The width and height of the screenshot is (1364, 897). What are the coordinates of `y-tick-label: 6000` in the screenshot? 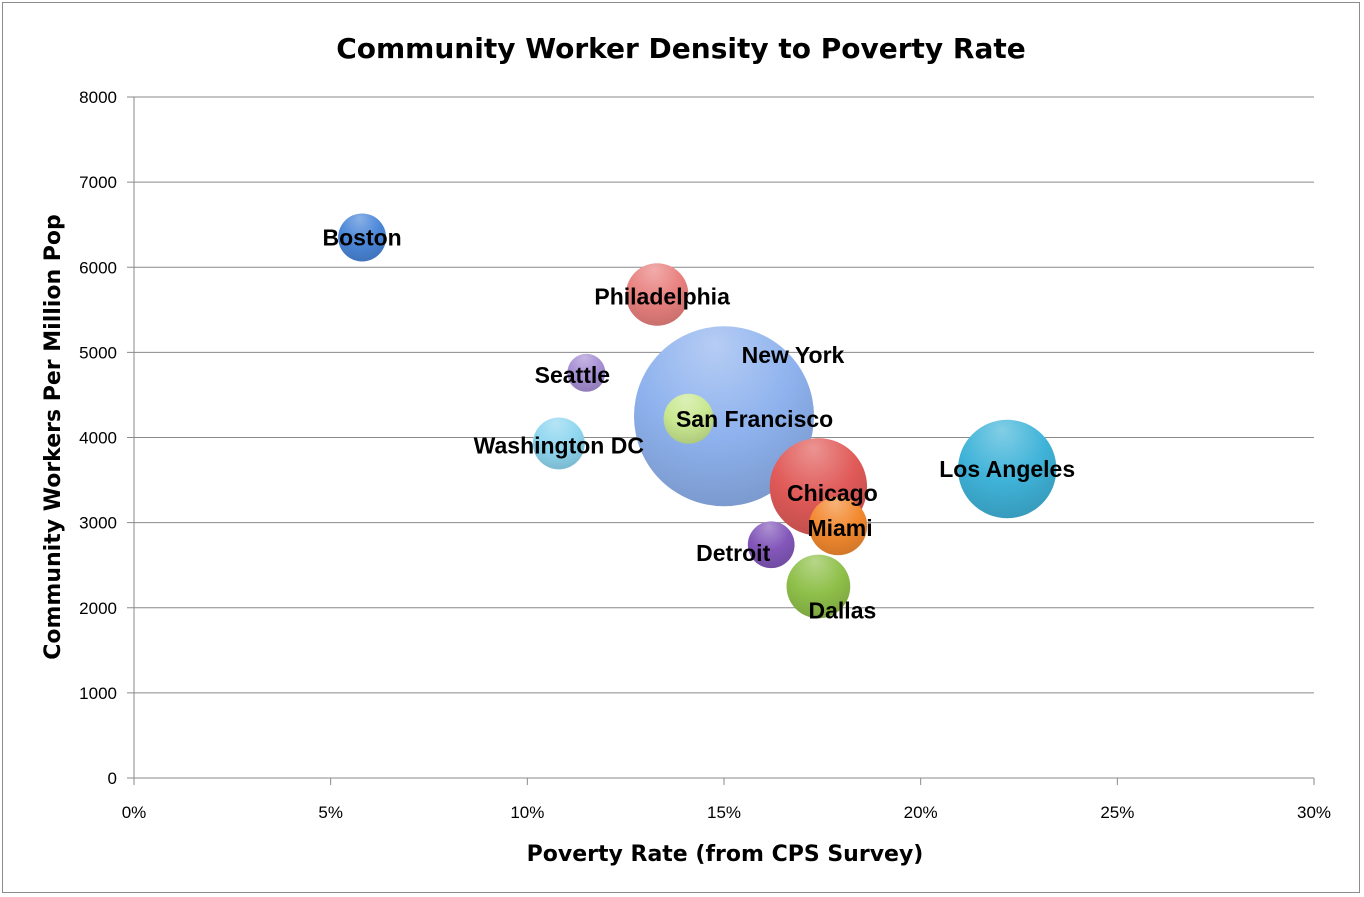 It's located at (98, 267).